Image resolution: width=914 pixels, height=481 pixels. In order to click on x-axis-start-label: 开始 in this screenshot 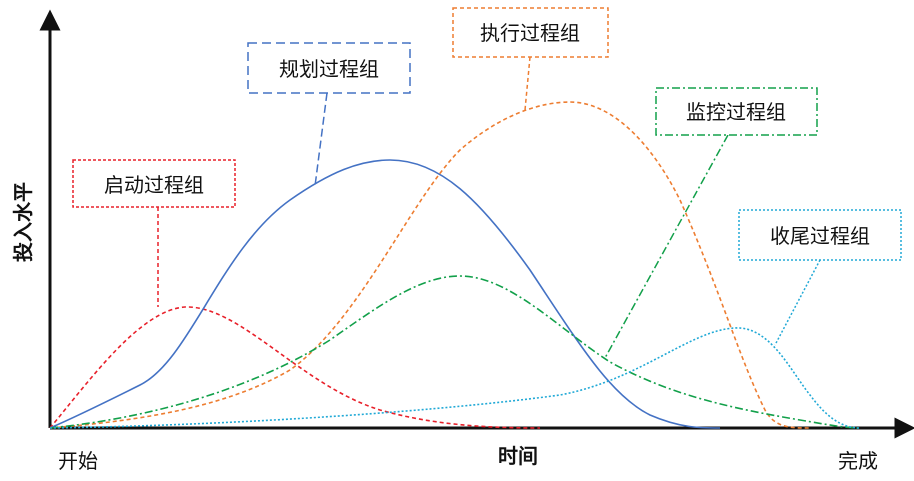, I will do `click(78, 461)`.